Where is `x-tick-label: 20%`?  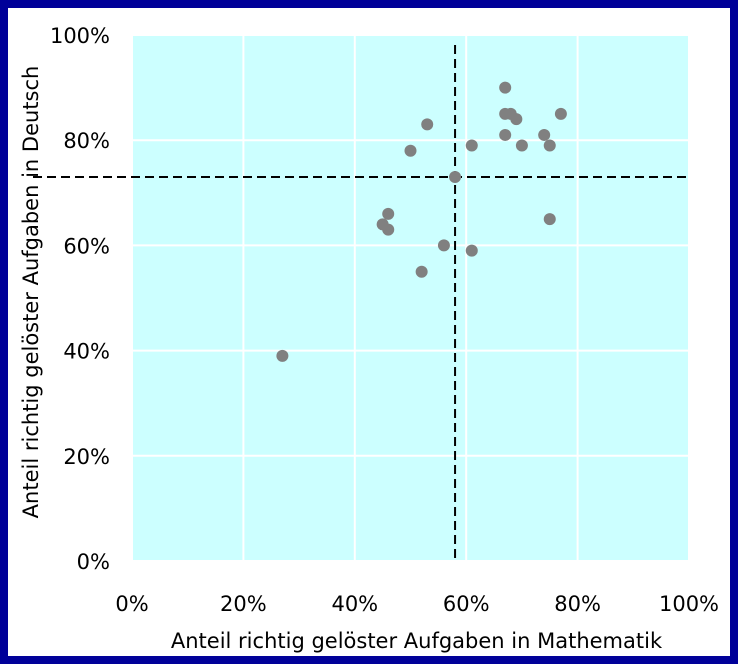 x-tick-label: 20% is located at coordinates (243, 604).